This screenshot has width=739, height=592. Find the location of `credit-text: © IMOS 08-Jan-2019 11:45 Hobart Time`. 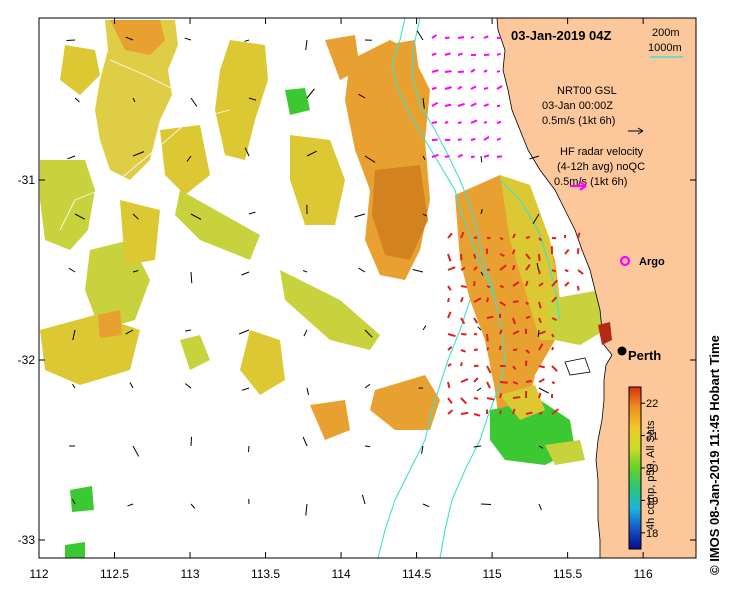

credit-text: © IMOS 08-Jan-2019 11:45 Hobart Time is located at coordinates (714, 455).